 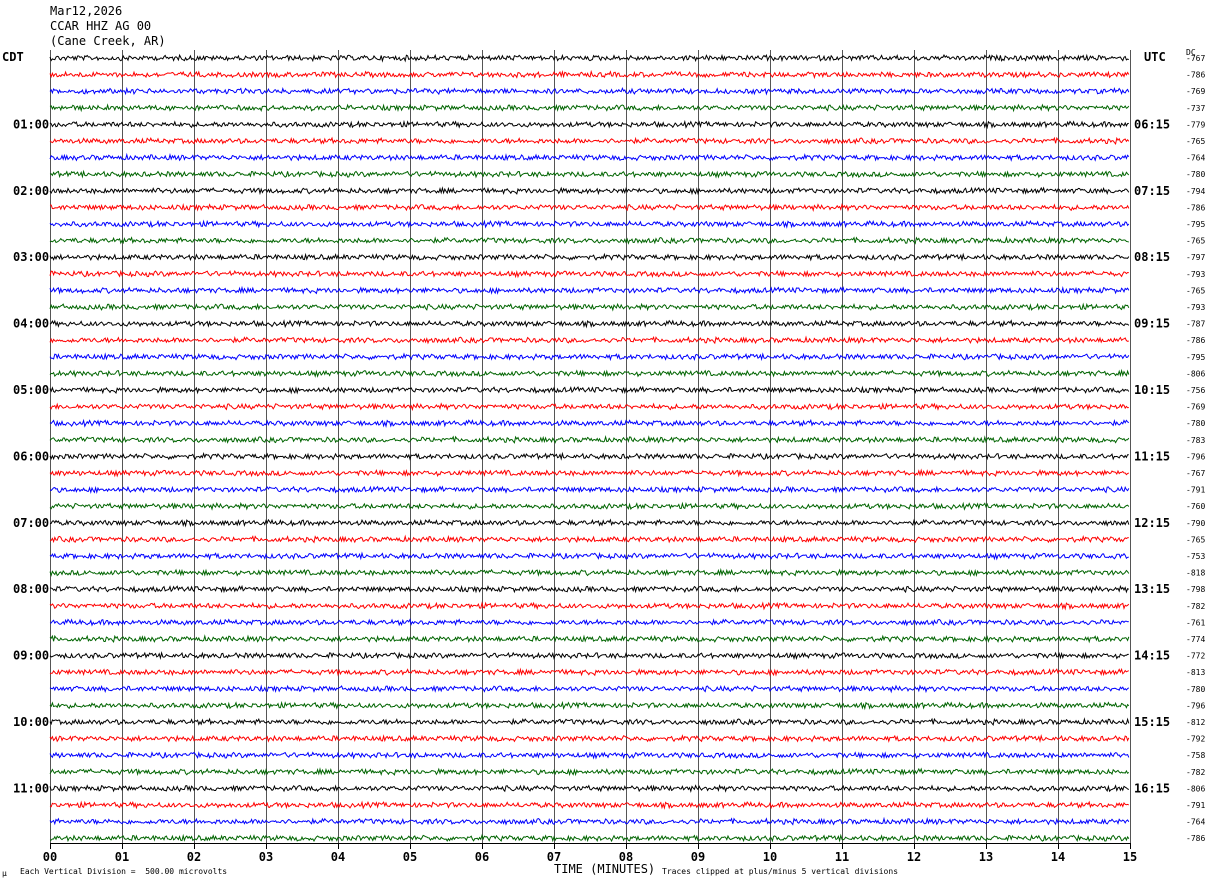 What do you see at coordinates (1152, 456) in the screenshot?
I see `right-hour-label: 11:15` at bounding box center [1152, 456].